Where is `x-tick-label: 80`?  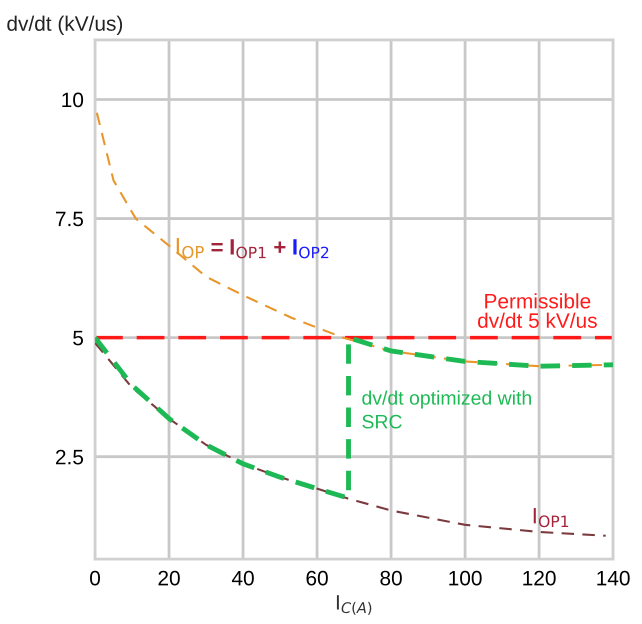
x-tick-label: 80 is located at coordinates (391, 578).